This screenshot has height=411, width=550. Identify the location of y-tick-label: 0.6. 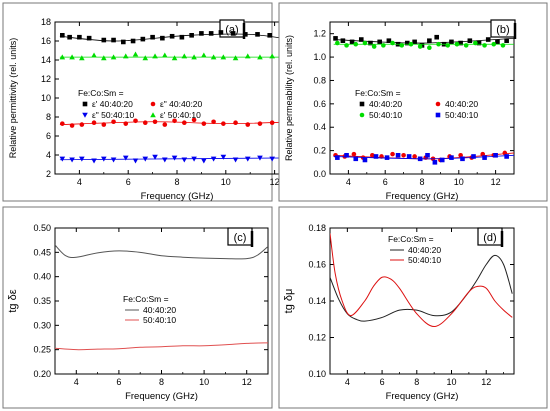
(319, 104).